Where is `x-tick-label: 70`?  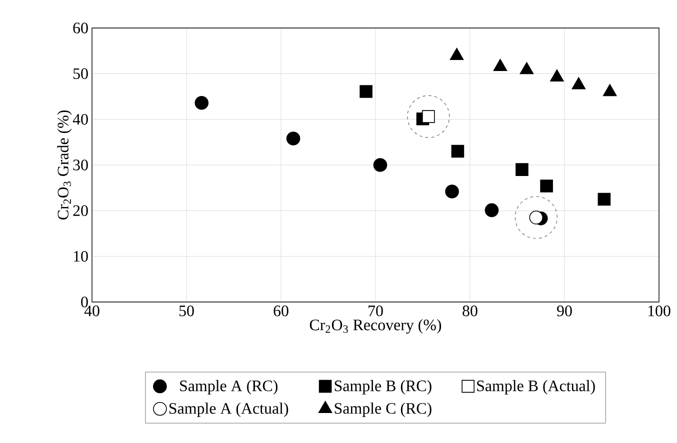
x-tick-label: 70 is located at coordinates (375, 311).